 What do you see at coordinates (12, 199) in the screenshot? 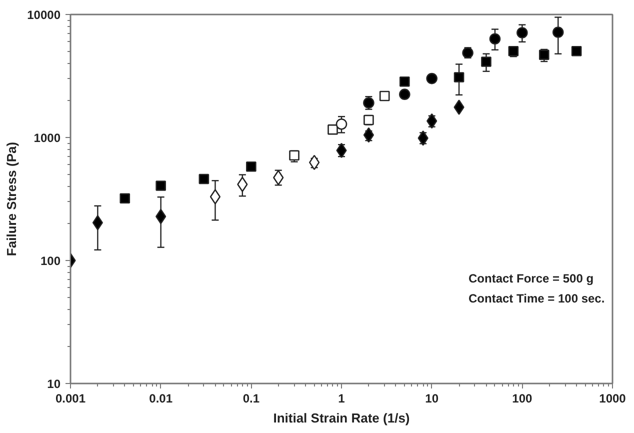
I see `y-axis-title: Failure Stress (Pa)` at bounding box center [12, 199].